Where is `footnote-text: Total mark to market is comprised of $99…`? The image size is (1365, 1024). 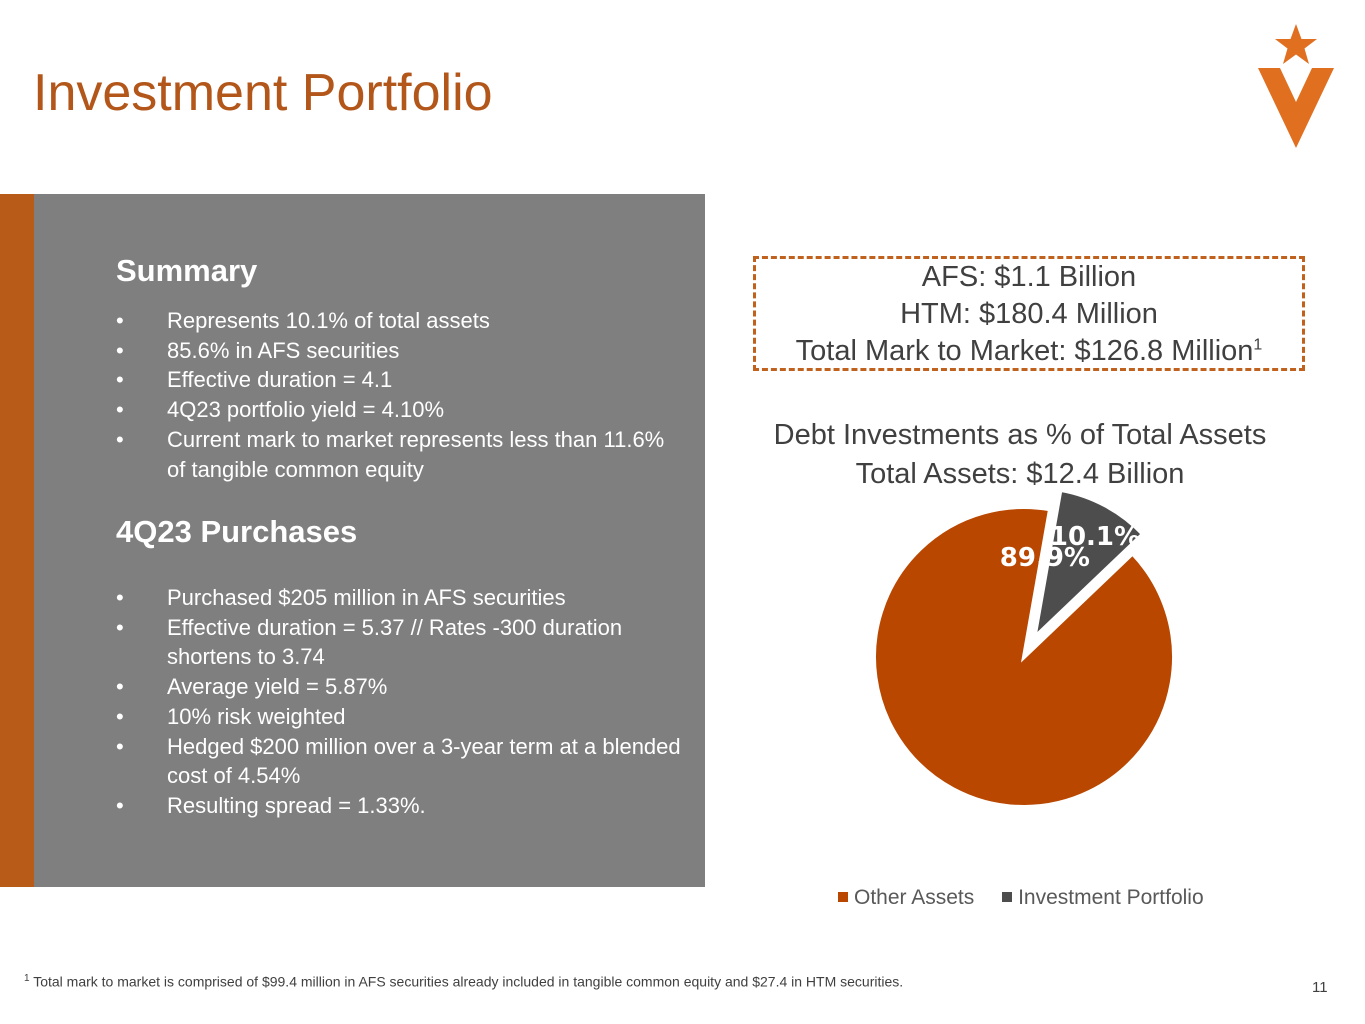 footnote-text: Total mark to market is comprised of $99… is located at coordinates (468, 981).